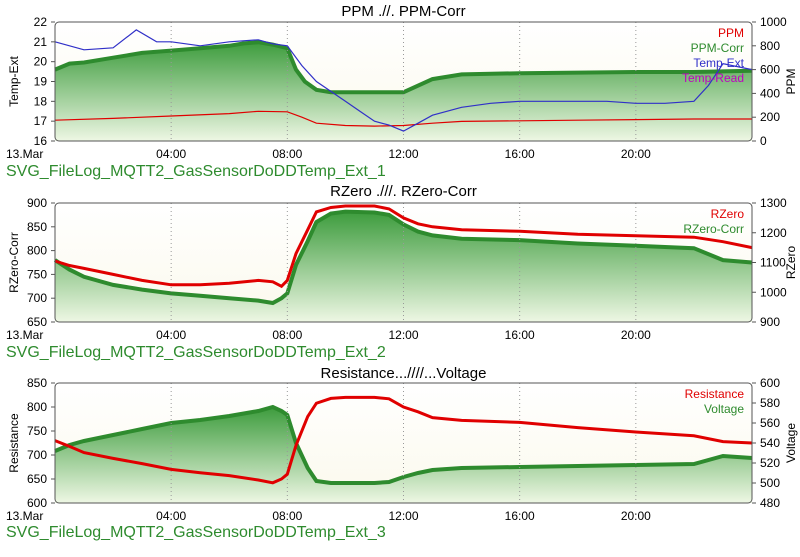 This screenshot has height=557, width=800. I want to click on ytick-right-label: 1200, so click(773, 233).